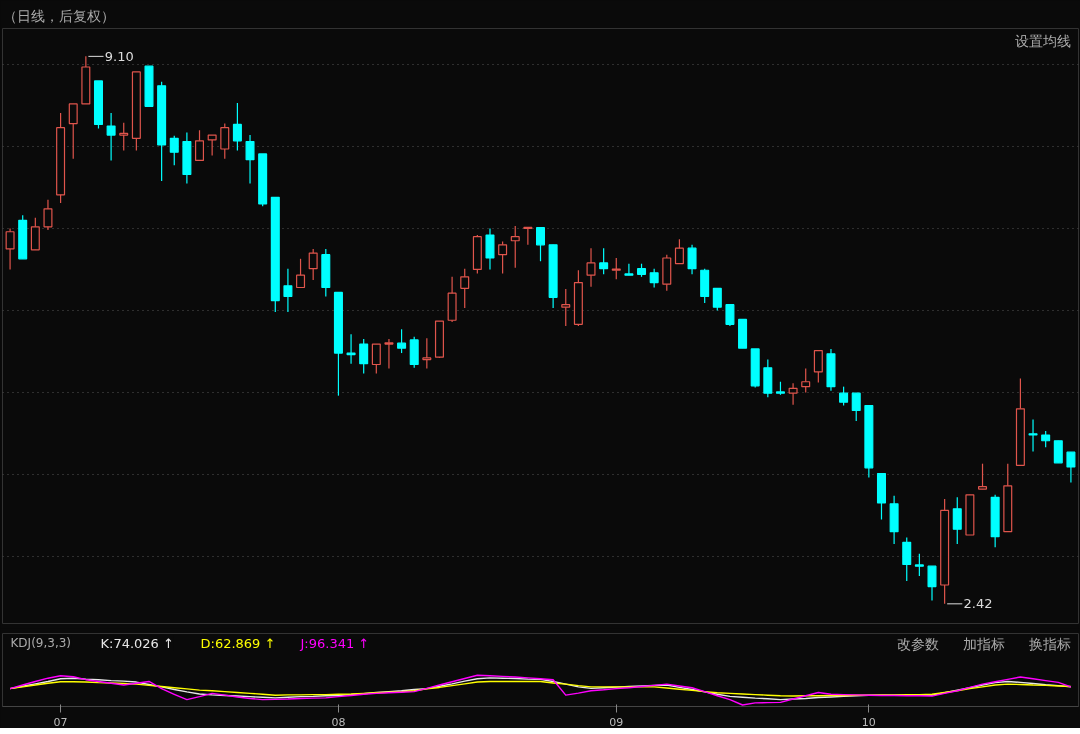 The image size is (1080, 734). What do you see at coordinates (58, 15) in the screenshot?
I see `chart-title: （日线，后复权）` at bounding box center [58, 15].